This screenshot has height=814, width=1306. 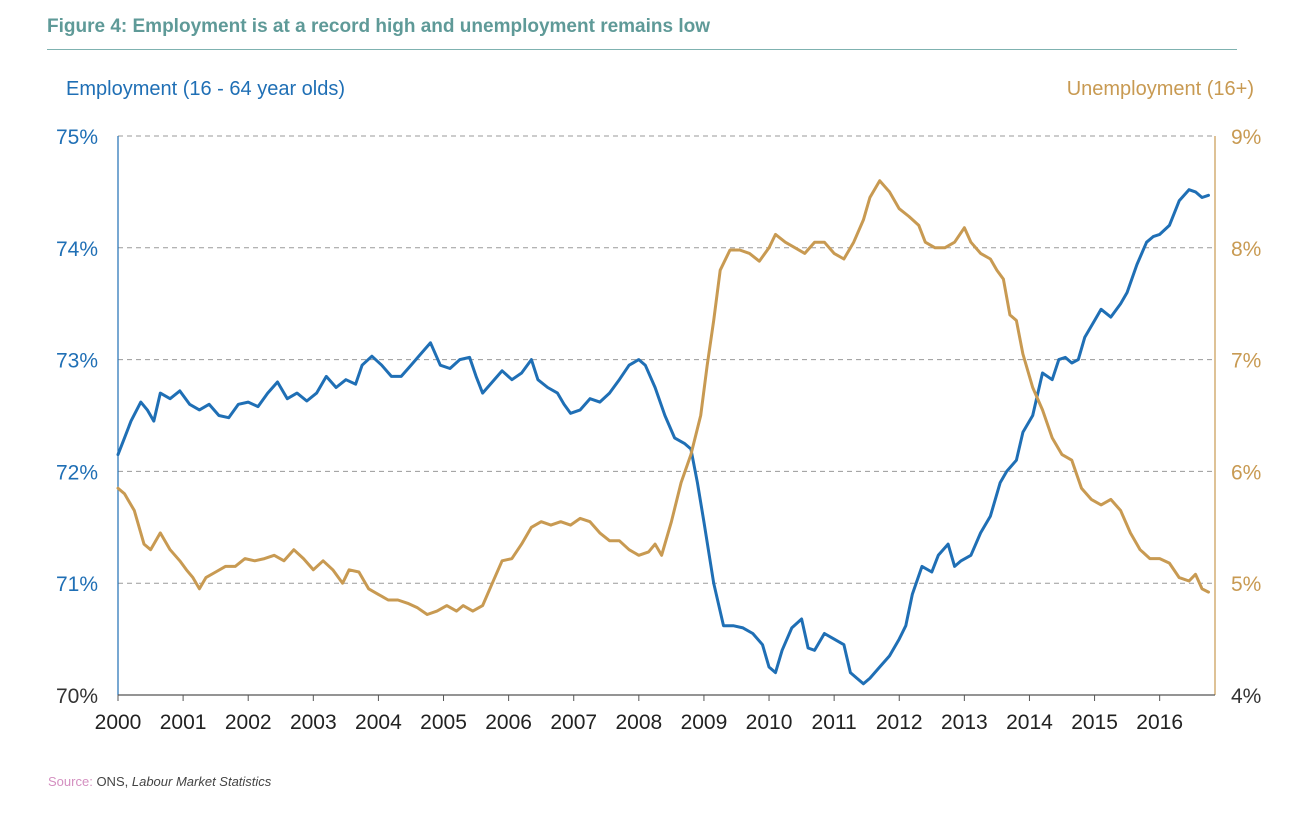 What do you see at coordinates (769, 722) in the screenshot?
I see `x-tick-label: 2010` at bounding box center [769, 722].